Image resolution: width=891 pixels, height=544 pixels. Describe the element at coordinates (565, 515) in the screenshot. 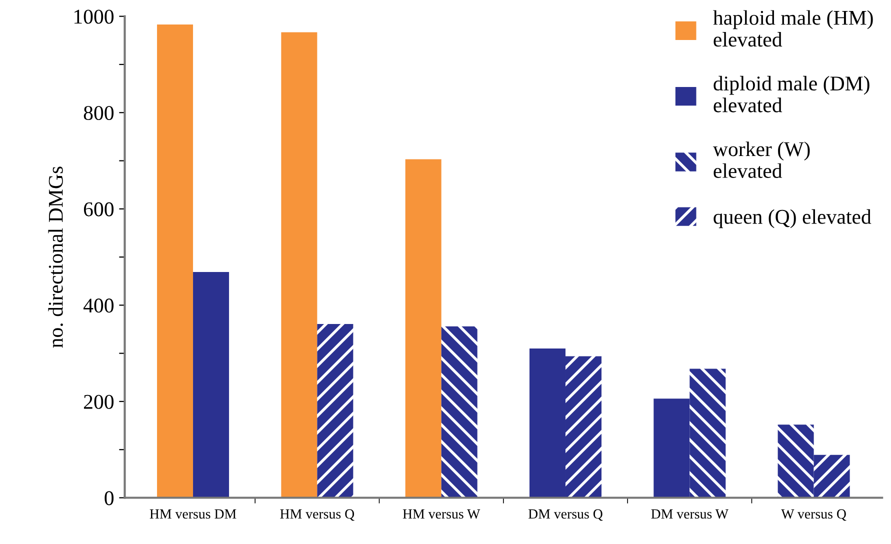

I see `x-tick-label: DM versus Q` at that location.